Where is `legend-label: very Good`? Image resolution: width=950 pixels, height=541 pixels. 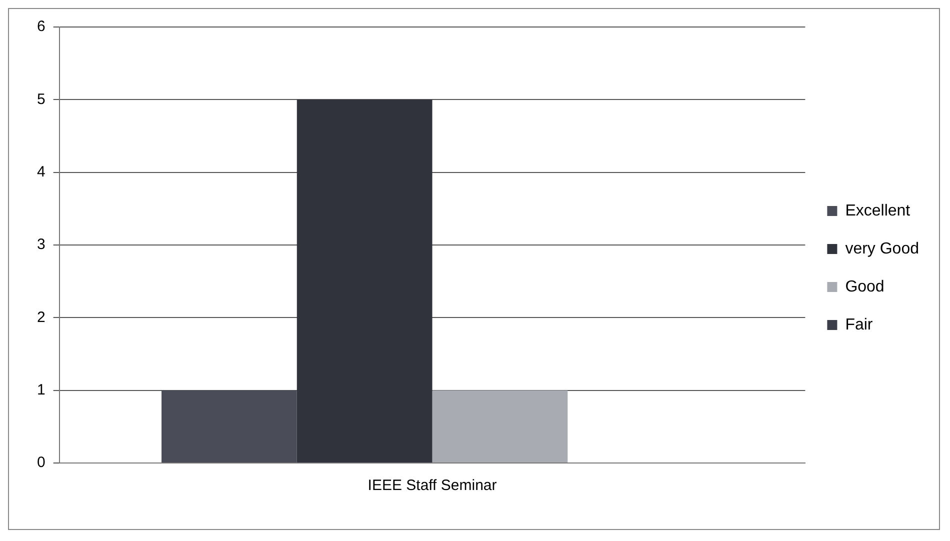 legend-label: very Good is located at coordinates (882, 249).